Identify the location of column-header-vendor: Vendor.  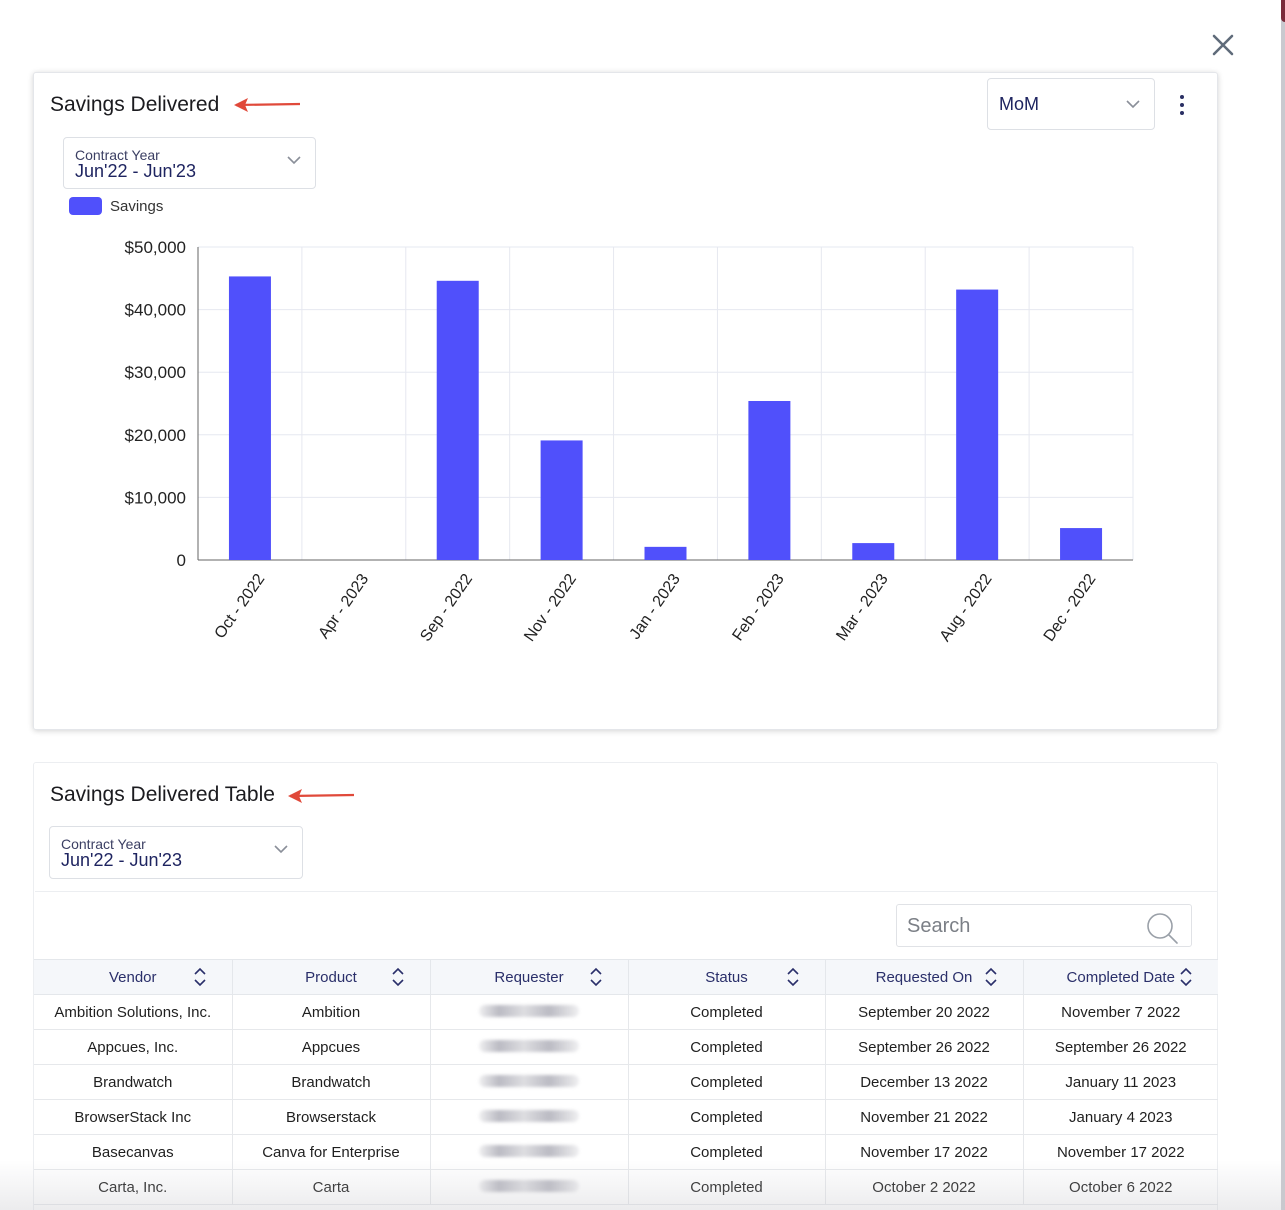
(133, 977).